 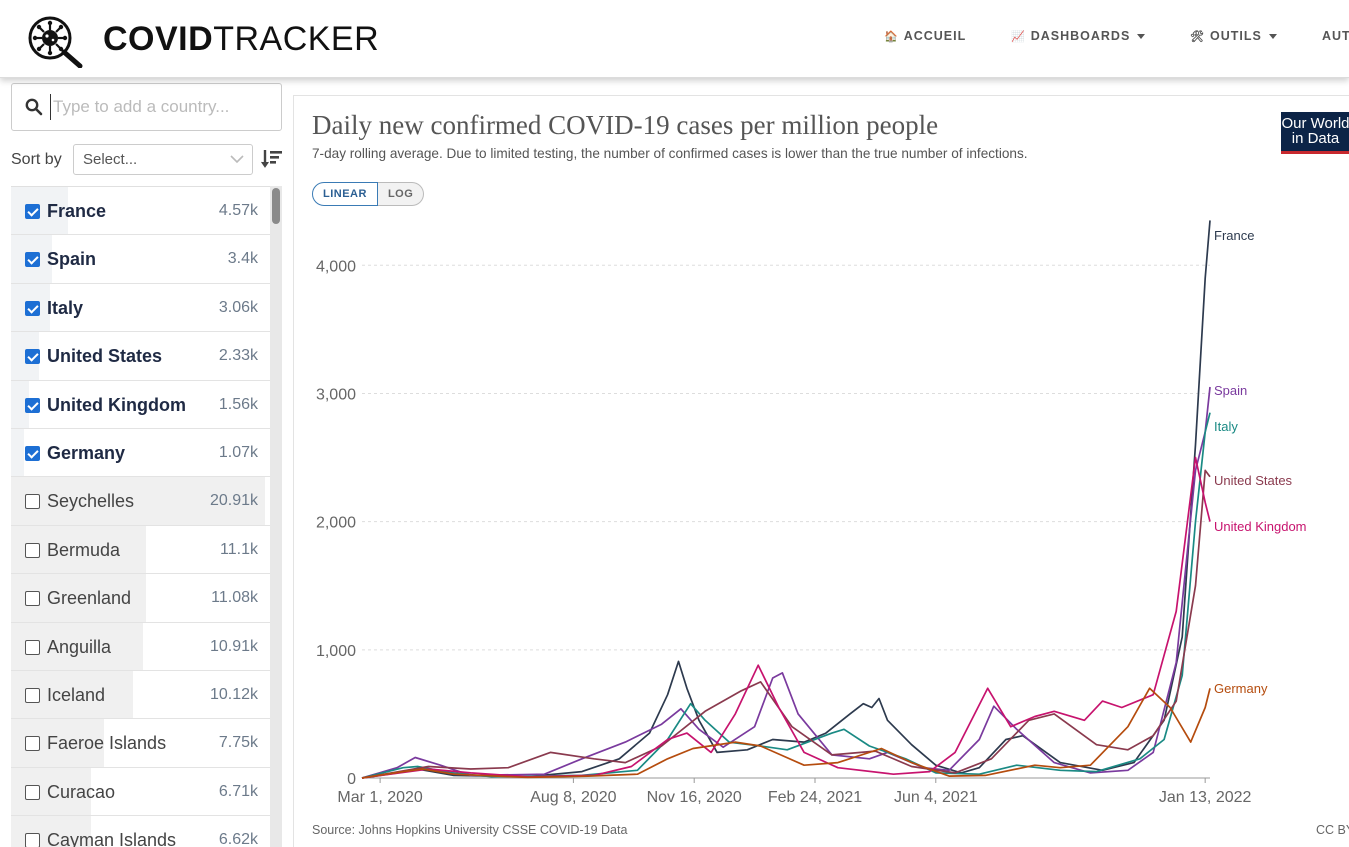 What do you see at coordinates (238, 839) in the screenshot?
I see `country-value: 6.62k` at bounding box center [238, 839].